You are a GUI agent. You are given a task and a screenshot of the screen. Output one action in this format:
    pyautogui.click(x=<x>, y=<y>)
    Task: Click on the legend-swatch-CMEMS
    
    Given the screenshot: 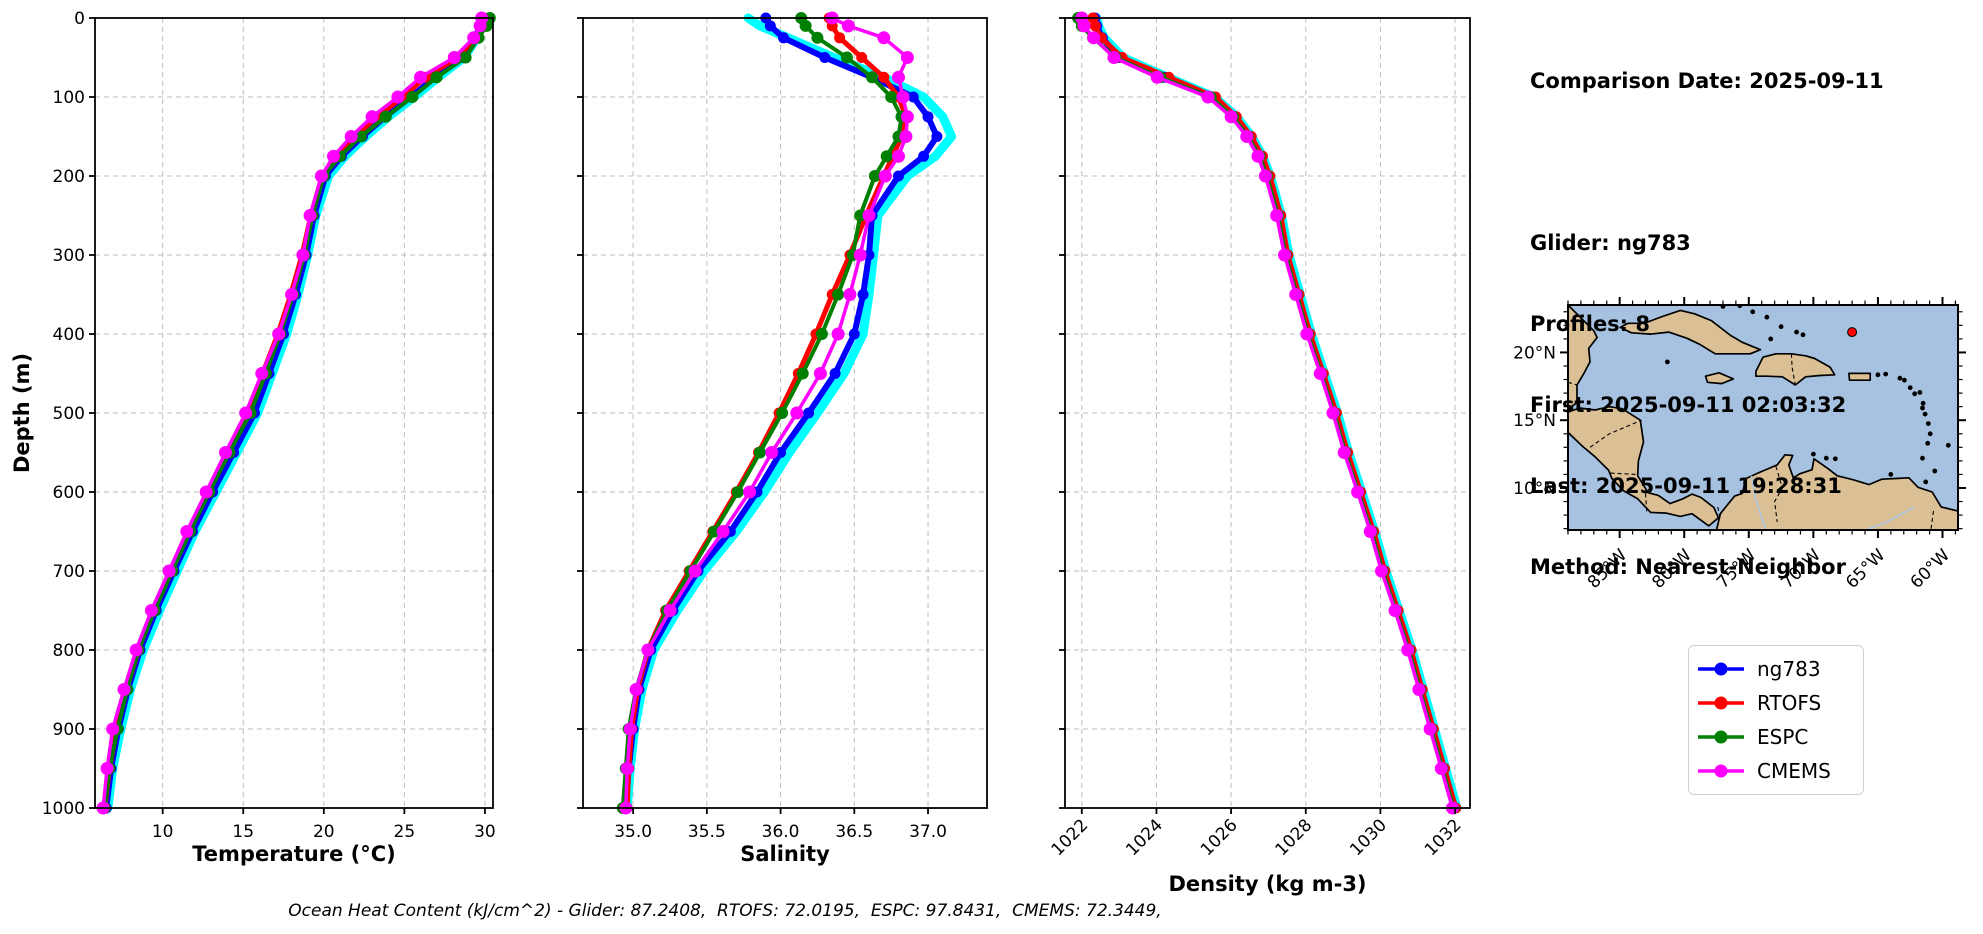 What is the action you would take?
    pyautogui.click(x=1721, y=771)
    